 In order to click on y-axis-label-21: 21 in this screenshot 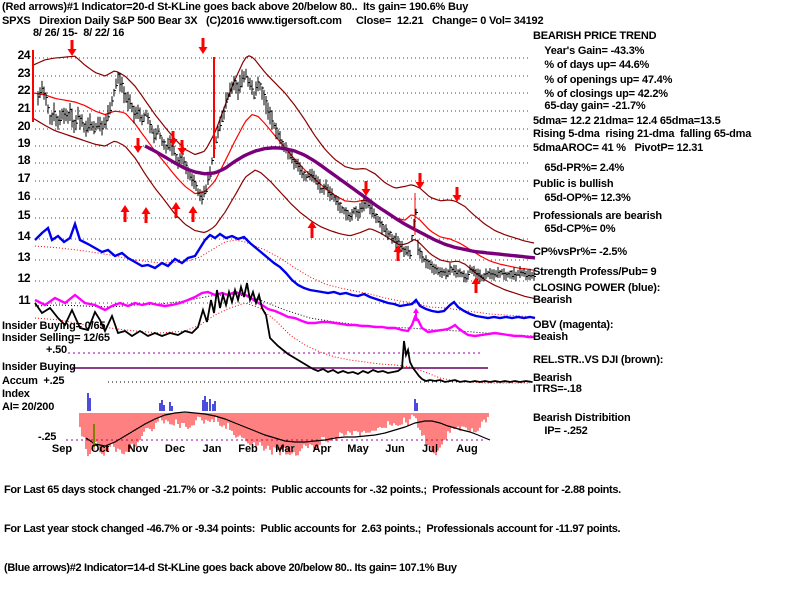, I will do `click(24, 108)`.